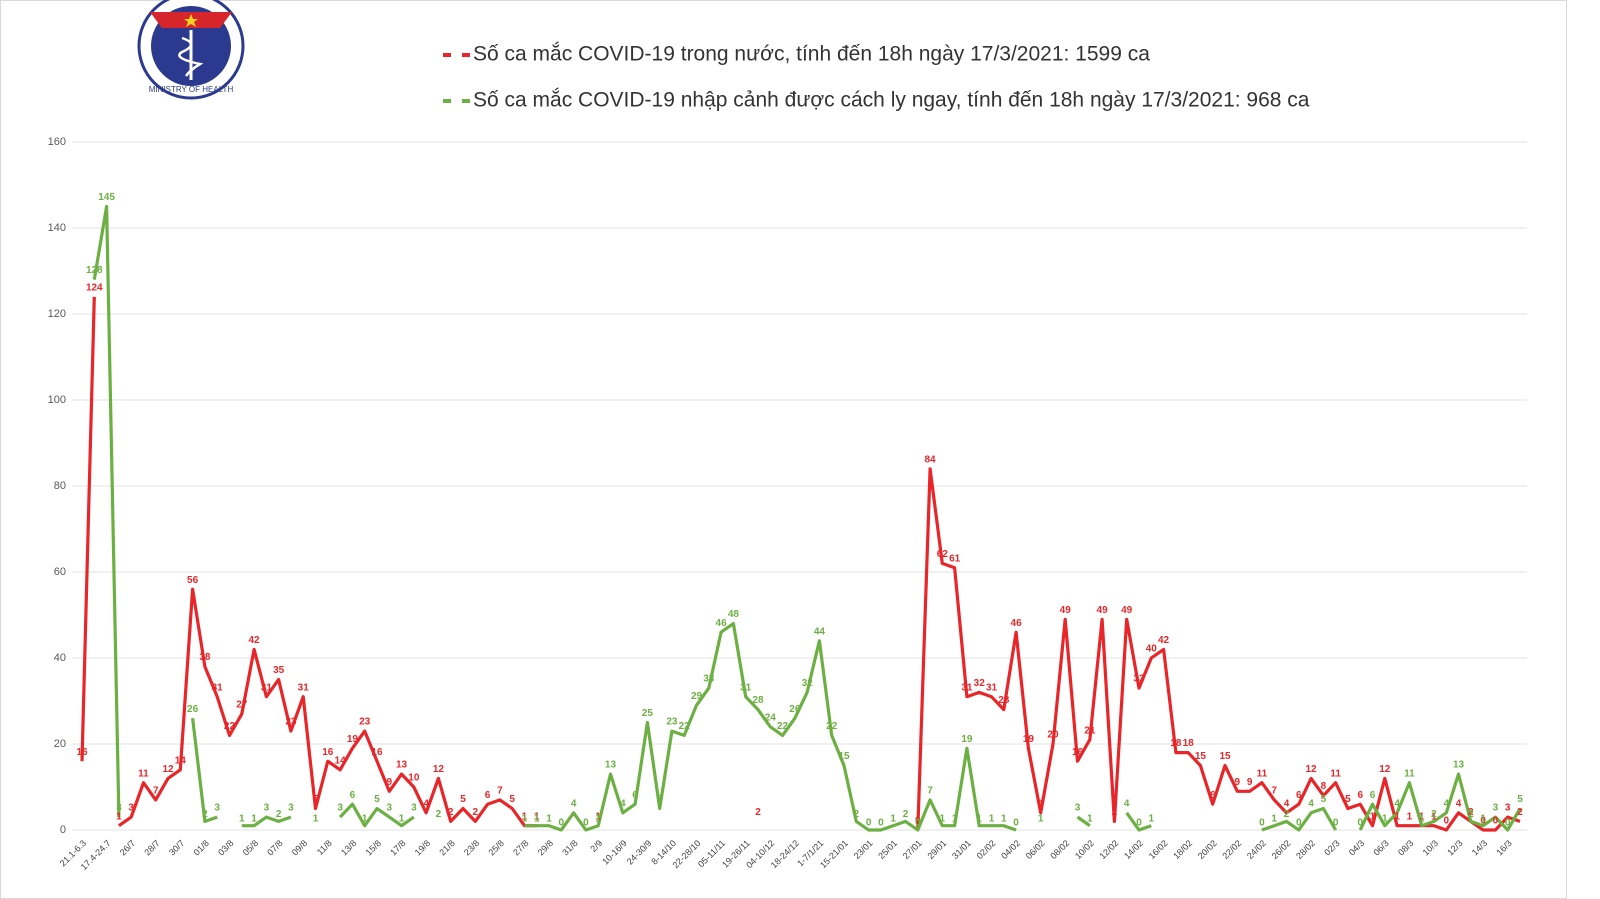 This screenshot has height=899, width=1600. Describe the element at coordinates (60, 658) in the screenshot. I see `y-tick-label: 40` at that location.